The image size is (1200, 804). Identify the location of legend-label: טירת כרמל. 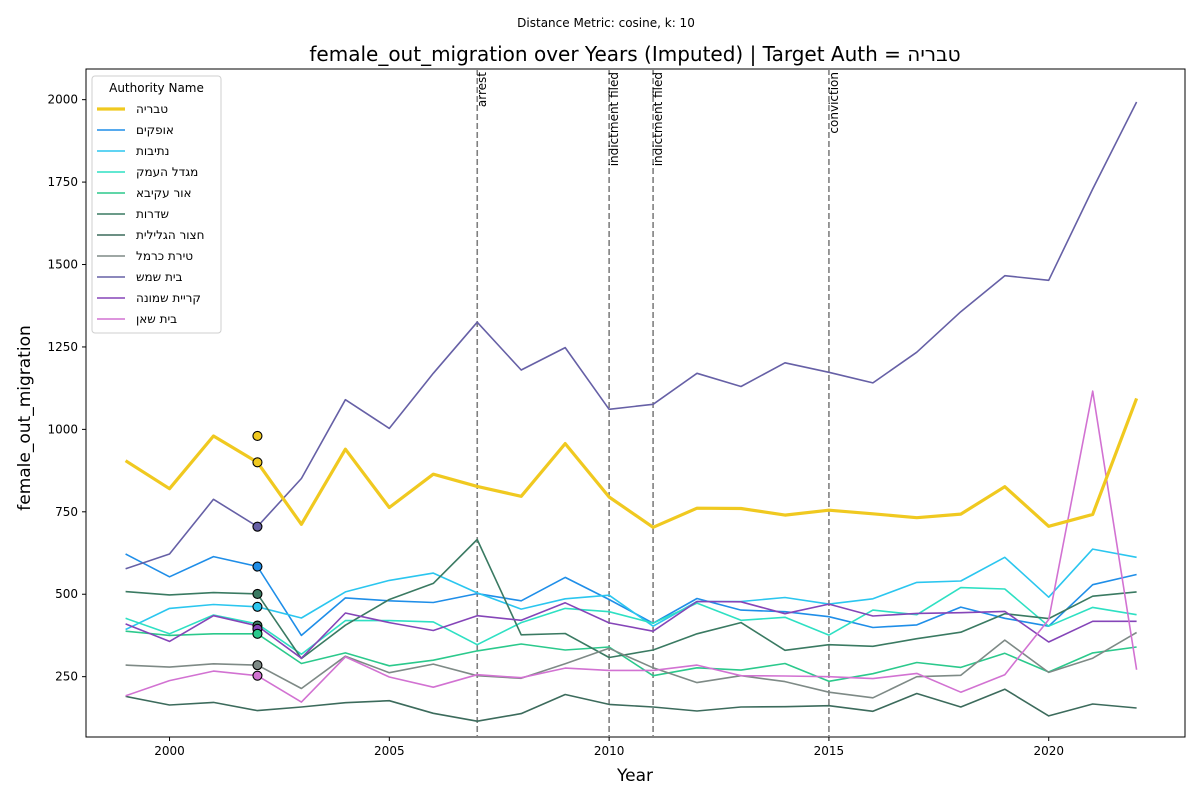
(164, 256).